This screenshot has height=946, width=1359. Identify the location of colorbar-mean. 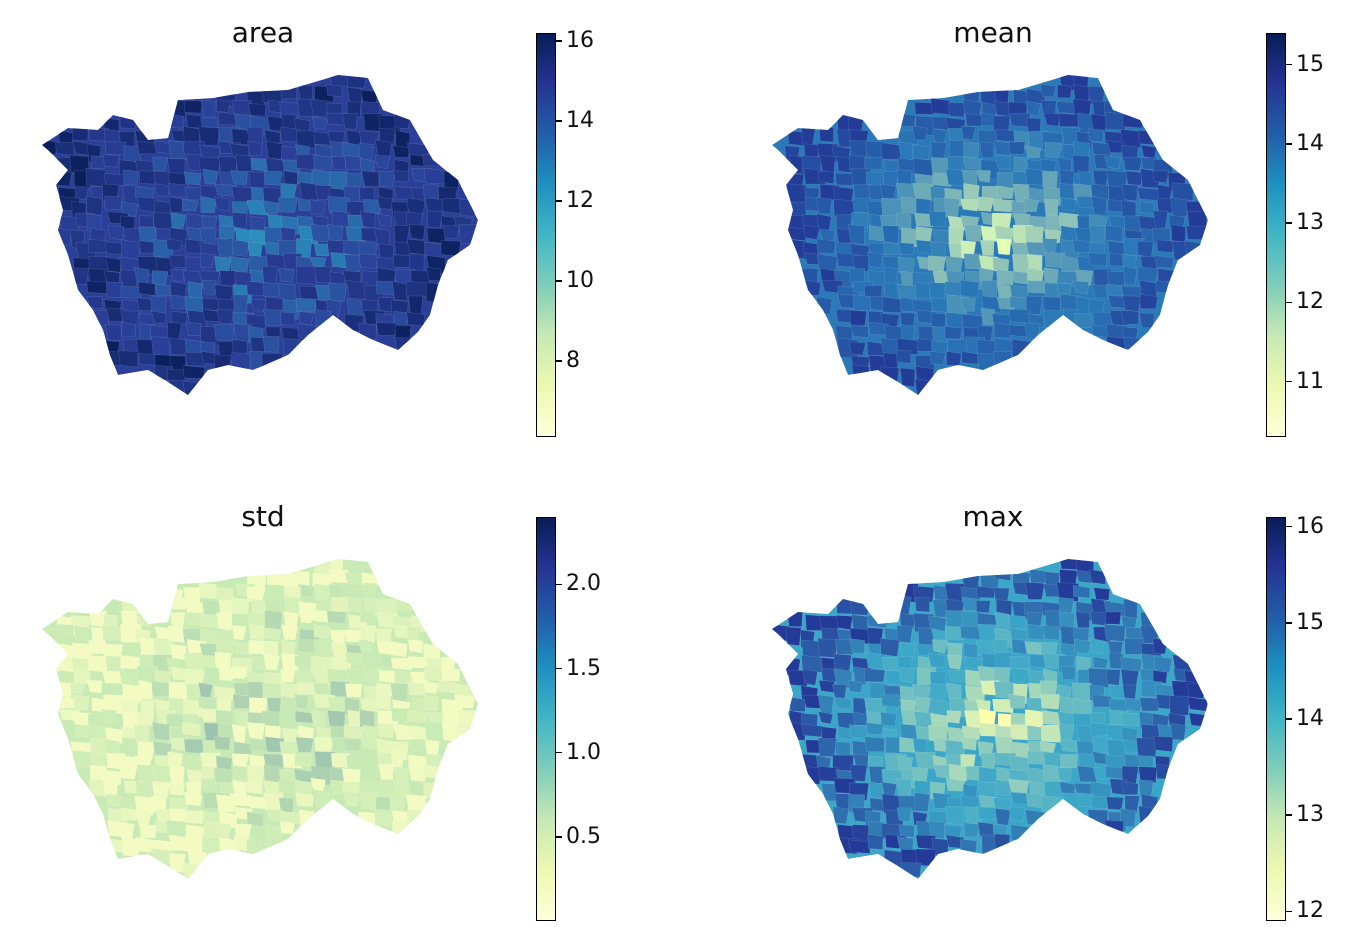
(1276, 235).